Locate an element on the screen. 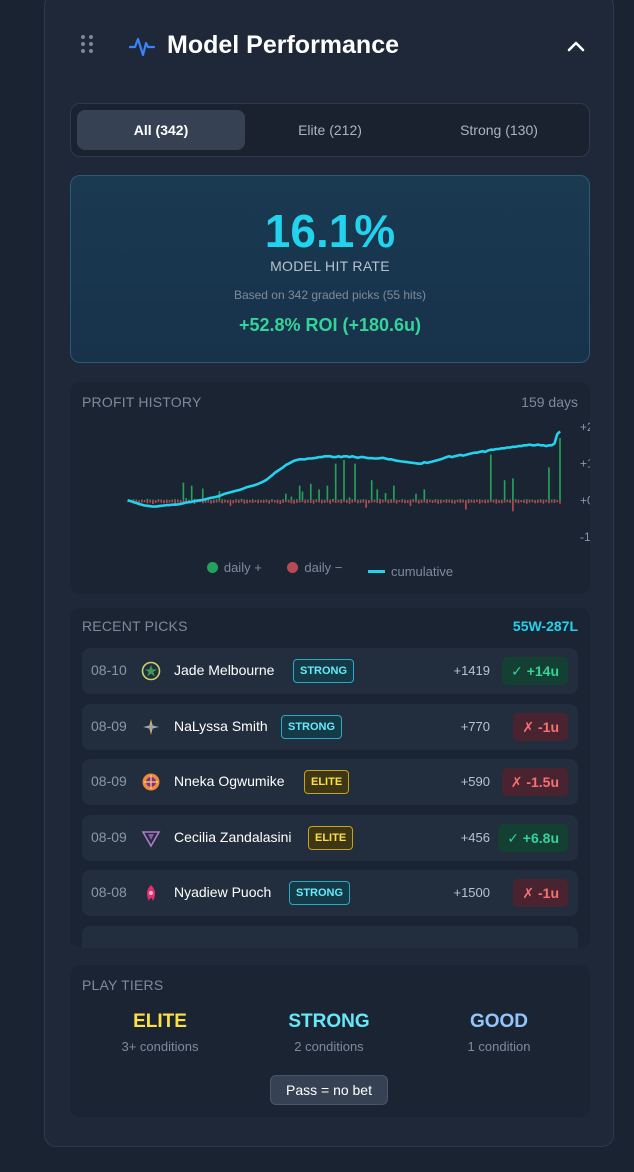 This screenshot has height=1172, width=634. pick-row: 08-10 Jade Melbourne STRONG +1419 ✓ +14u is located at coordinates (330, 671).